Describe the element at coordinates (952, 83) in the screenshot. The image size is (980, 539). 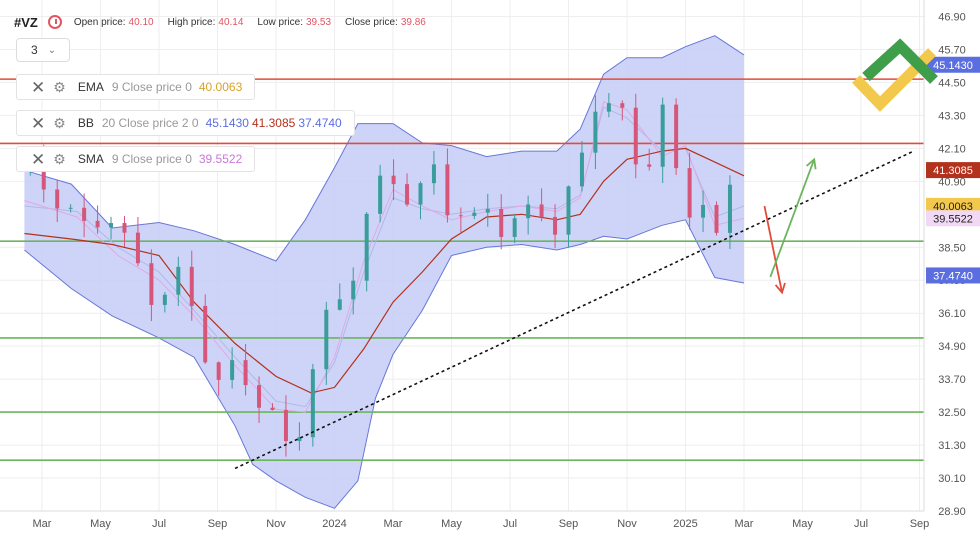
I see `y-tick-label: 44.50` at that location.